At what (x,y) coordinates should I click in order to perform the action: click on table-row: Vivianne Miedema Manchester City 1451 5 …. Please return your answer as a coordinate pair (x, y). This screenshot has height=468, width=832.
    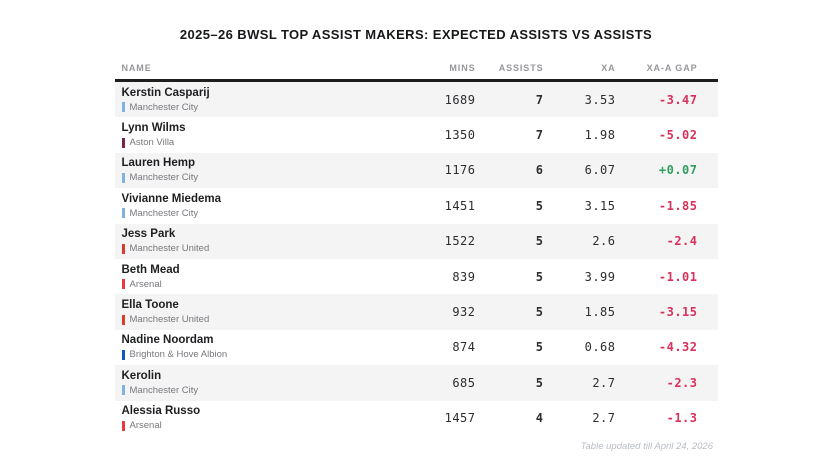
    Looking at the image, I should click on (416, 205).